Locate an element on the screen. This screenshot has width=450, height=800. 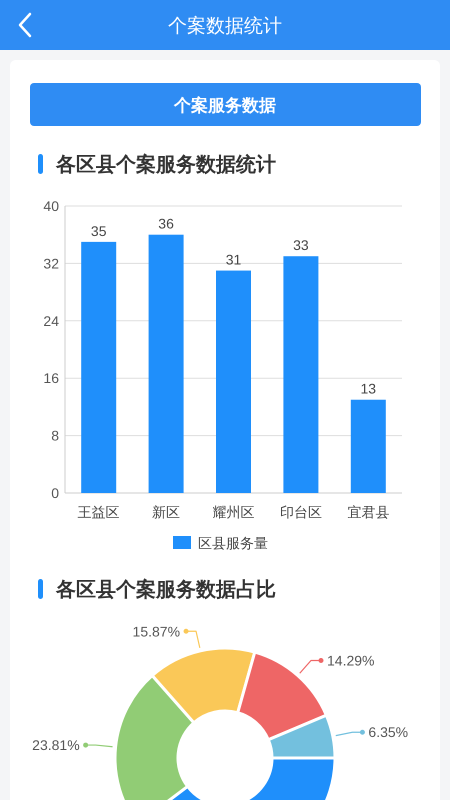
x-tick-label: 宜君县 is located at coordinates (368, 512).